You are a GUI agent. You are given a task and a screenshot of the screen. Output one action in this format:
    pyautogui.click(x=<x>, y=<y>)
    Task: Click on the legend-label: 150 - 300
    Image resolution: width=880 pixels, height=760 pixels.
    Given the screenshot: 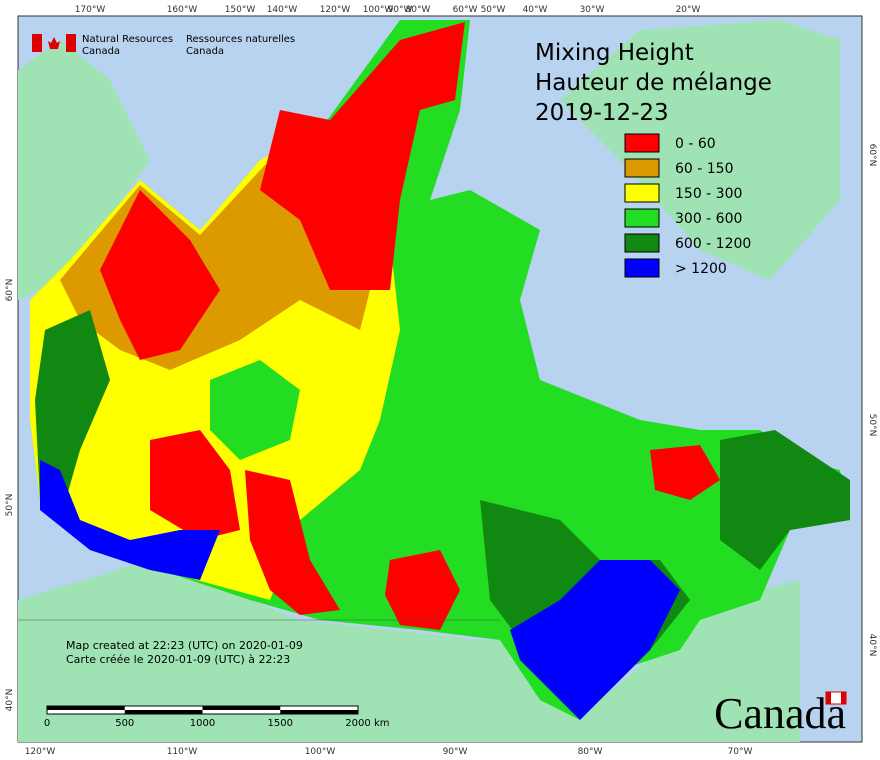 What is the action you would take?
    pyautogui.click(x=708, y=194)
    